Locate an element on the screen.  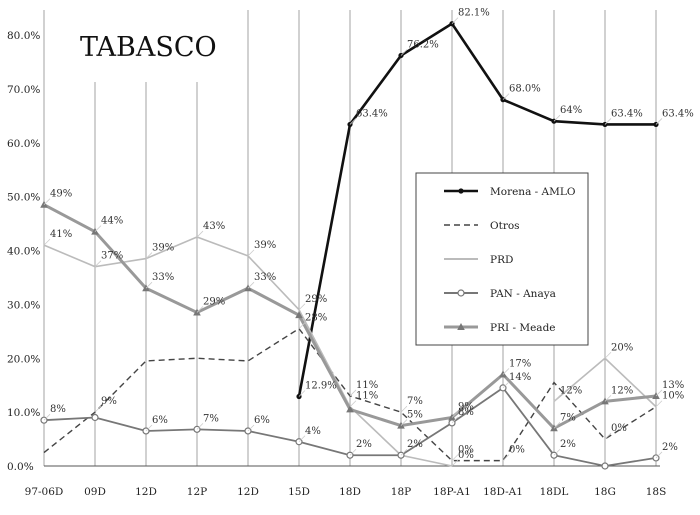
data-label: 41% is located at coordinates (61, 234).